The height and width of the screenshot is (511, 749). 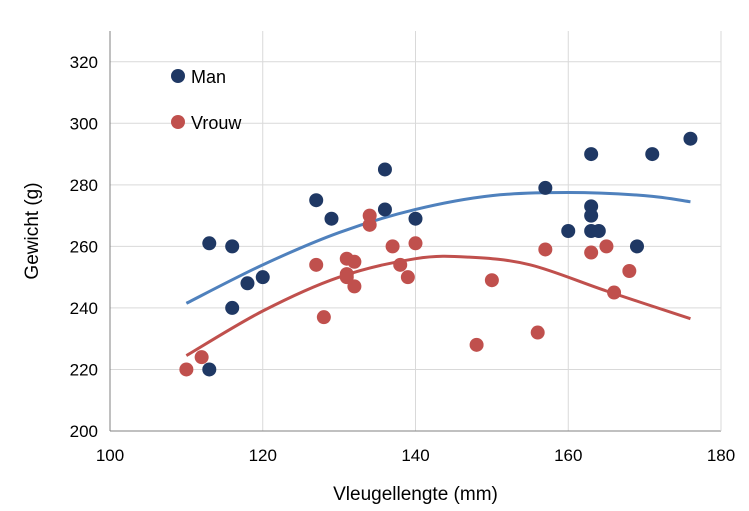 I want to click on legend: Man Vrouw, so click(x=206, y=100).